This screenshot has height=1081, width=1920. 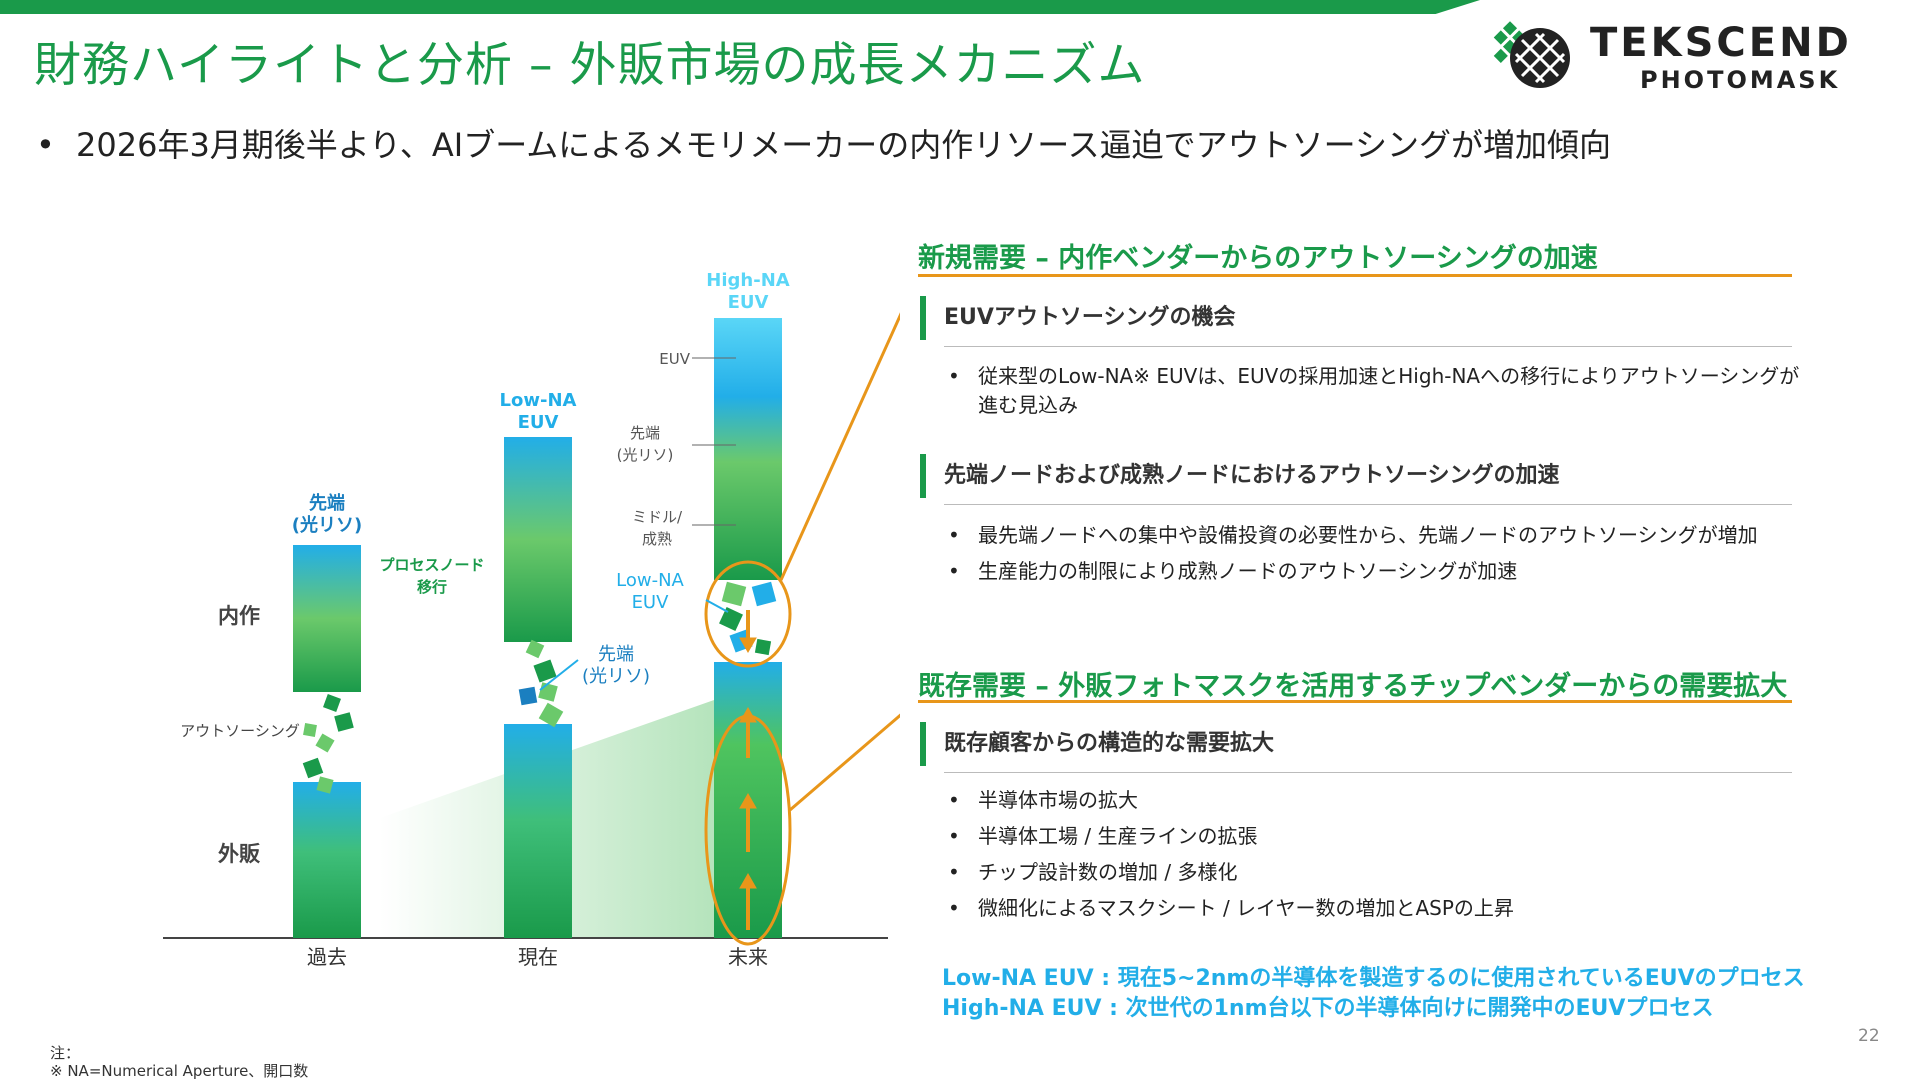 I want to click on x-label-past: 過去, so click(x=327, y=957).